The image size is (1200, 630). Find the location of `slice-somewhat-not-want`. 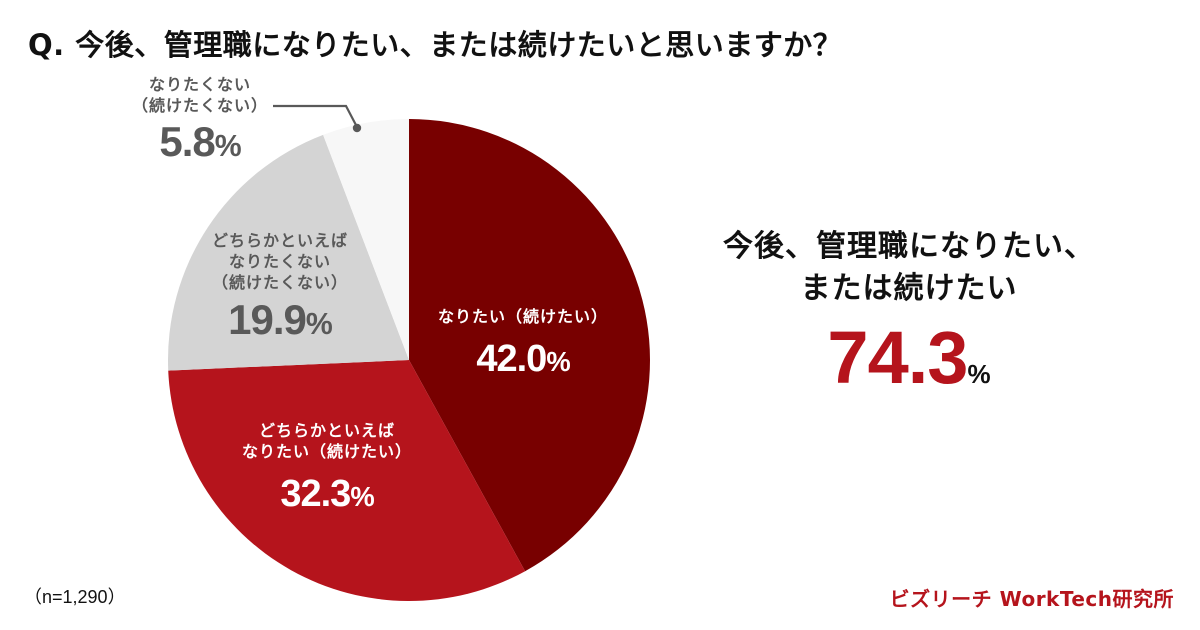

slice-somewhat-not-want is located at coordinates (288, 252).